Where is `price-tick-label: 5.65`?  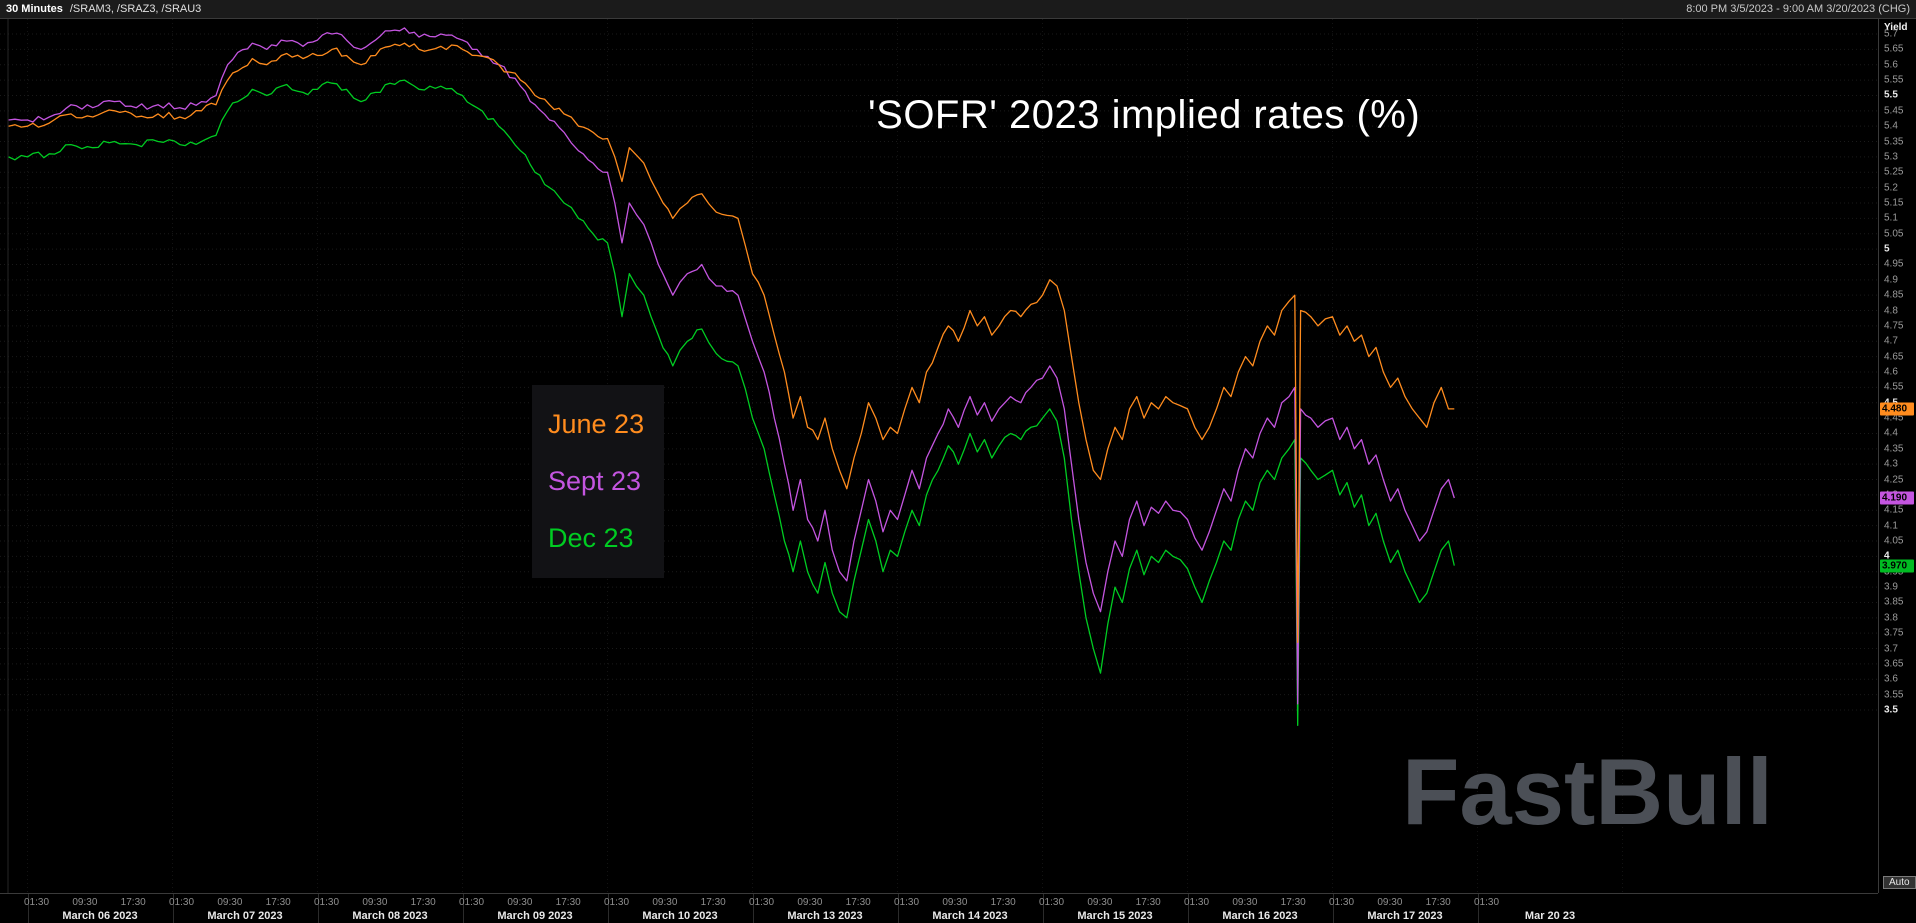
price-tick-label: 5.65 is located at coordinates (1894, 49).